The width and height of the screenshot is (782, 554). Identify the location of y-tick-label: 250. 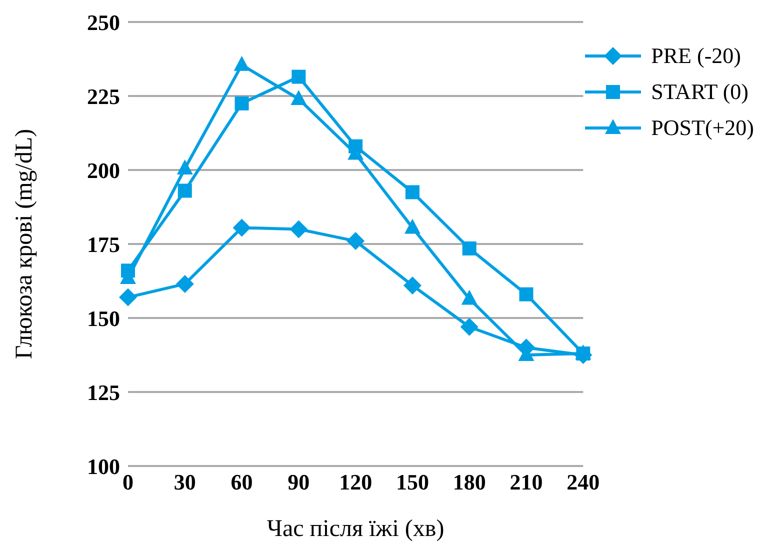
(103, 22).